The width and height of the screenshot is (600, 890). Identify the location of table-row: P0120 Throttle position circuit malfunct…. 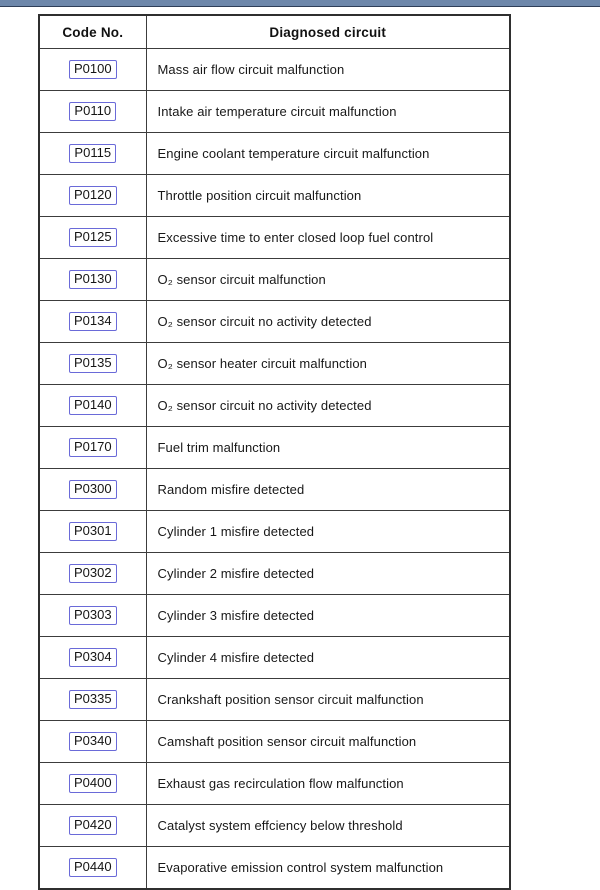
(274, 195).